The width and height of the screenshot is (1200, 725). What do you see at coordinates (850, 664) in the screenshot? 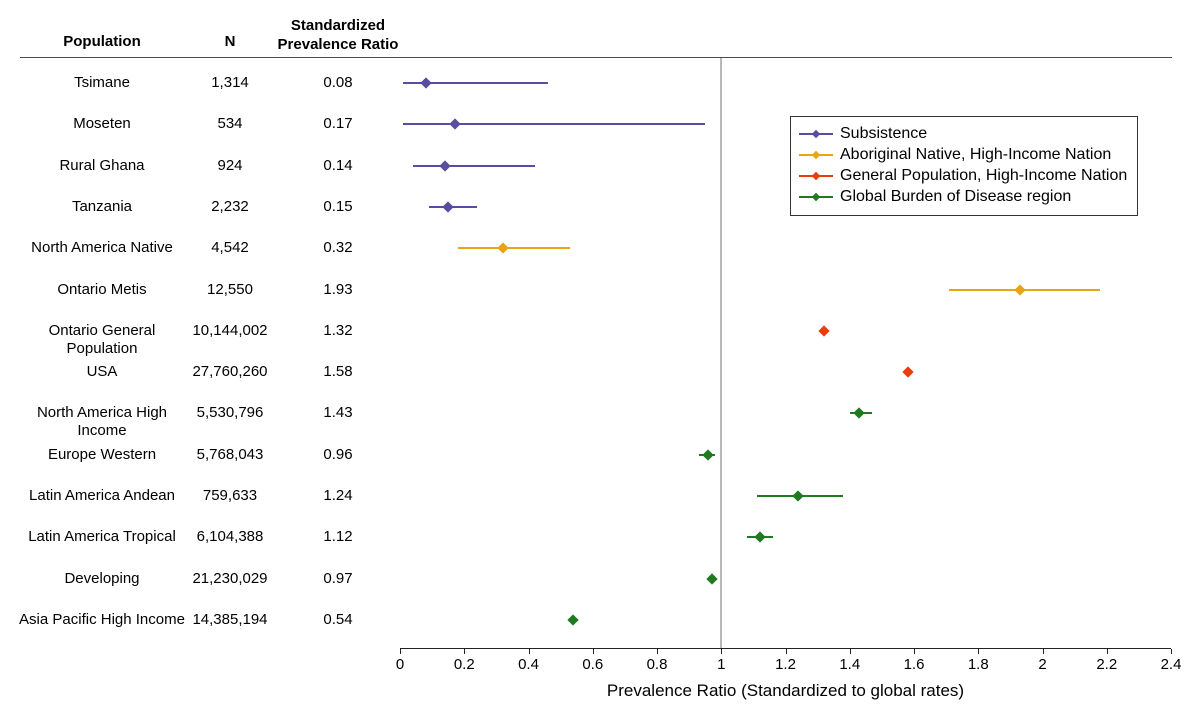
I see `x-axis-tick-label: 1.4` at bounding box center [850, 664].